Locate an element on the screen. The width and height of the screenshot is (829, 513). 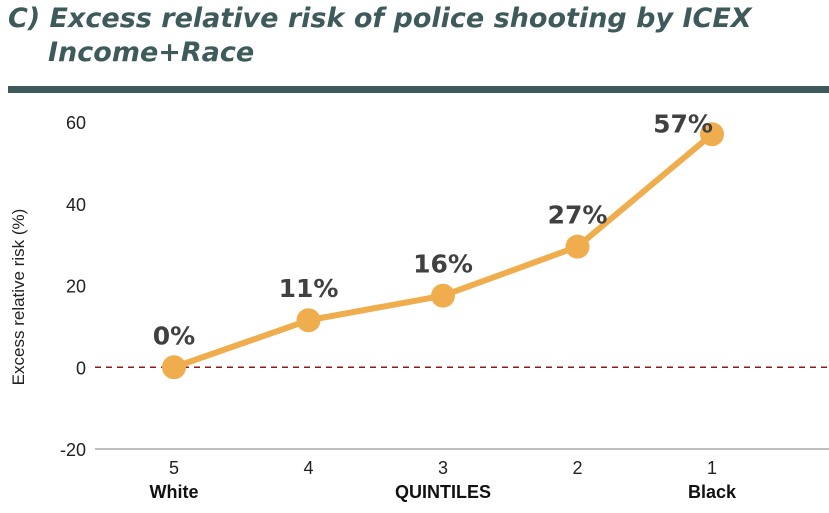
data-label: 57% is located at coordinates (683, 123).